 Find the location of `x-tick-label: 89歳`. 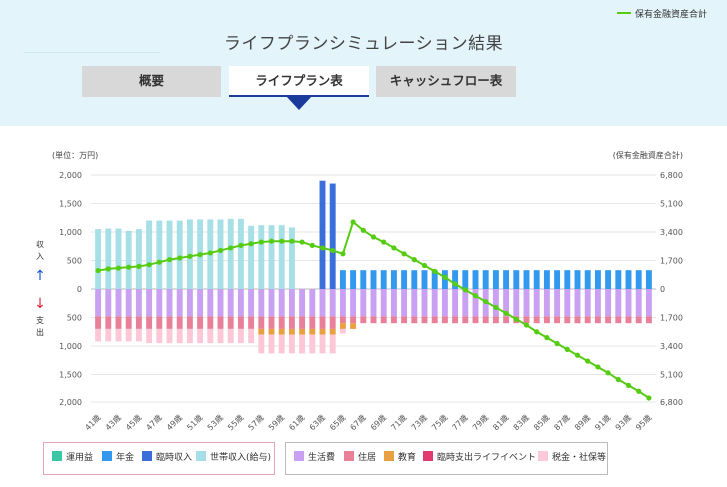

x-tick-label: 89歳 is located at coordinates (582, 422).